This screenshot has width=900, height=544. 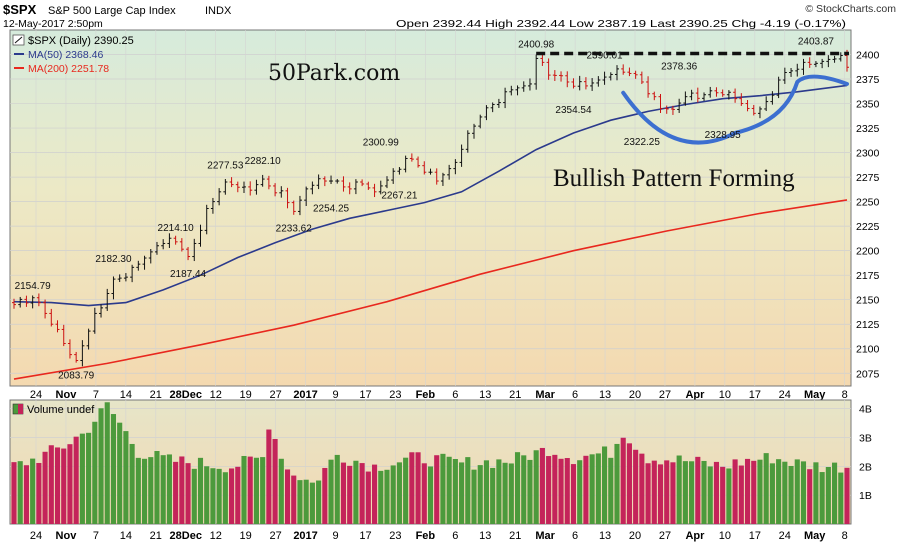 What do you see at coordinates (335, 395) in the screenshot?
I see `x-tick-label: 9` at bounding box center [335, 395].